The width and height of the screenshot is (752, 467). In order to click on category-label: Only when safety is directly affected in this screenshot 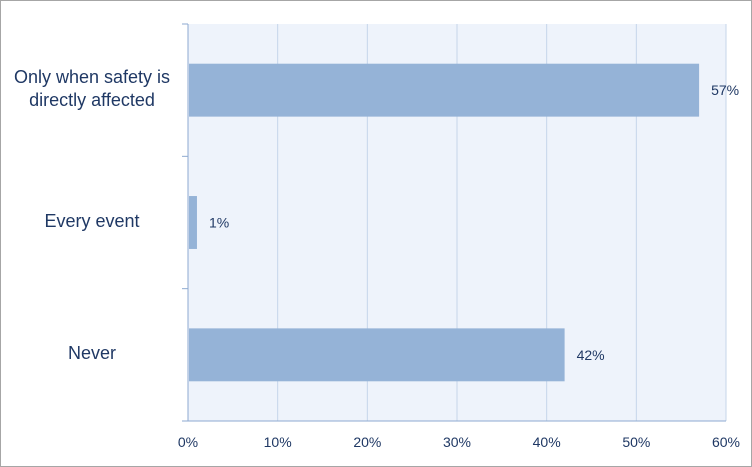, I will do `click(92, 89)`.